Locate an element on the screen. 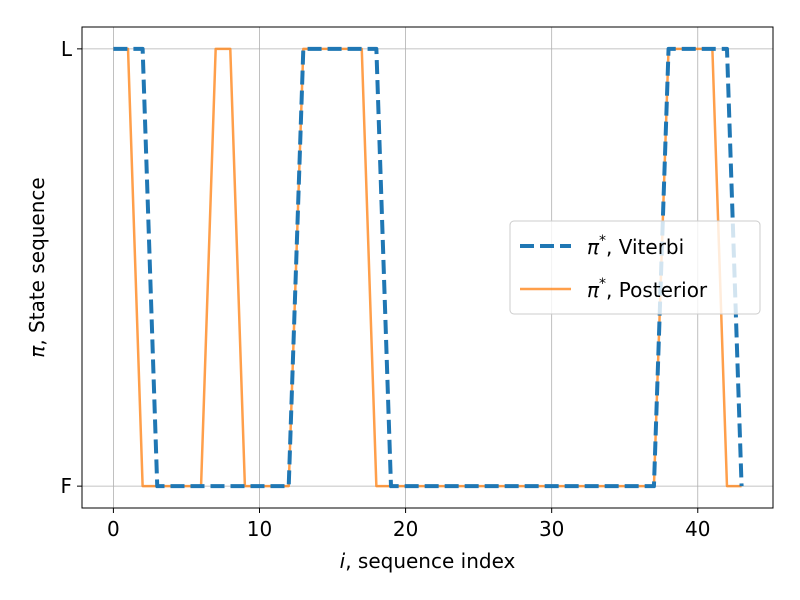  x-tick-label: 20 is located at coordinates (405, 529).